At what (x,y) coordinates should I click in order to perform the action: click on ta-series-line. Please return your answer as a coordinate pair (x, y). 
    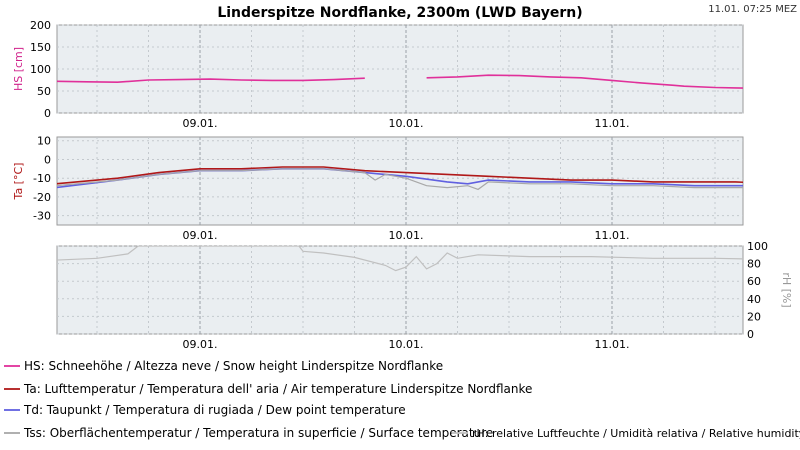
    Looking at the image, I should click on (400, 175).